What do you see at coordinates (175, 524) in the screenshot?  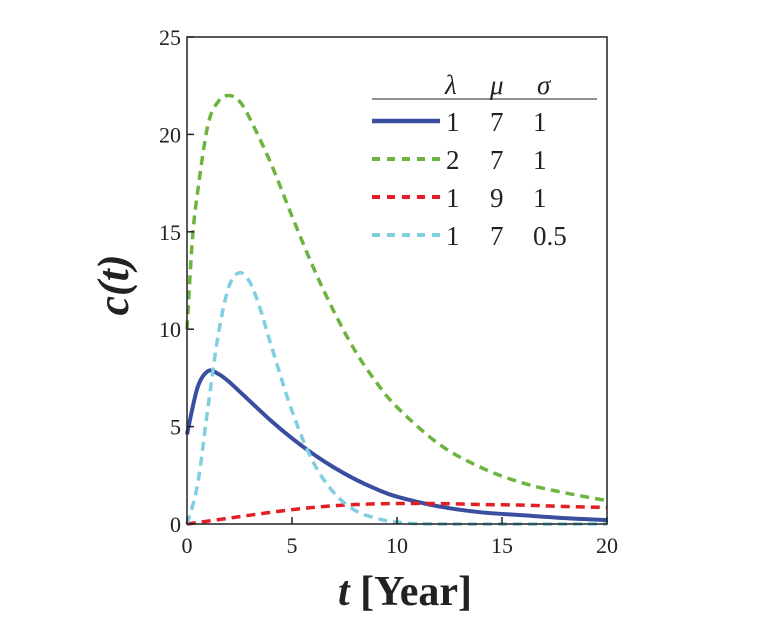 I see `y-tick-label: 0` at bounding box center [175, 524].